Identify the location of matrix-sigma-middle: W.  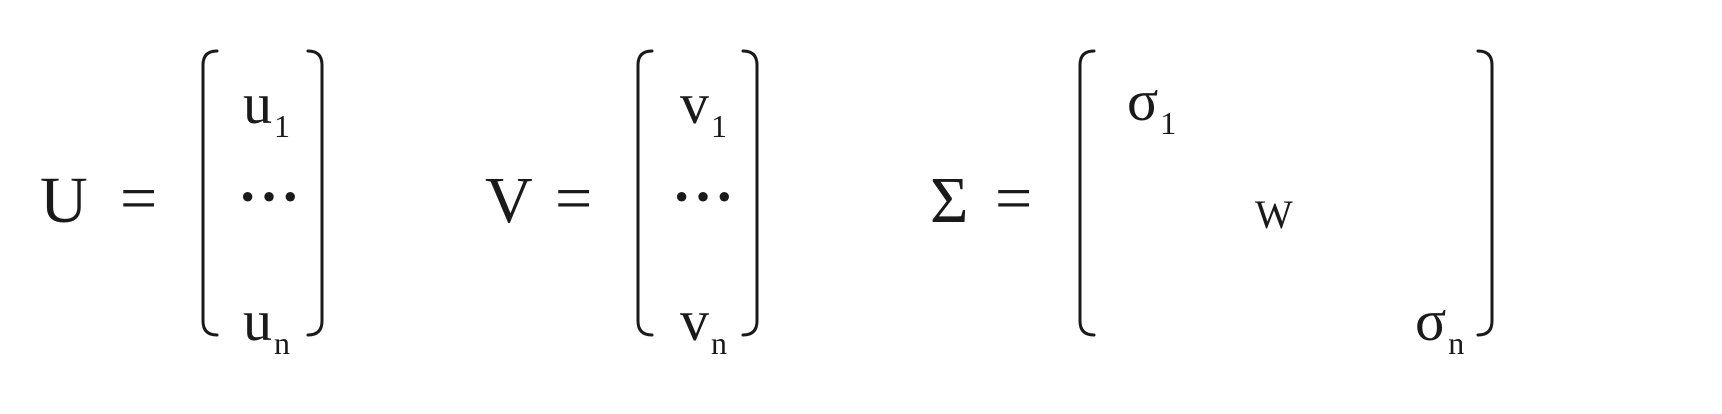
(1274, 214).